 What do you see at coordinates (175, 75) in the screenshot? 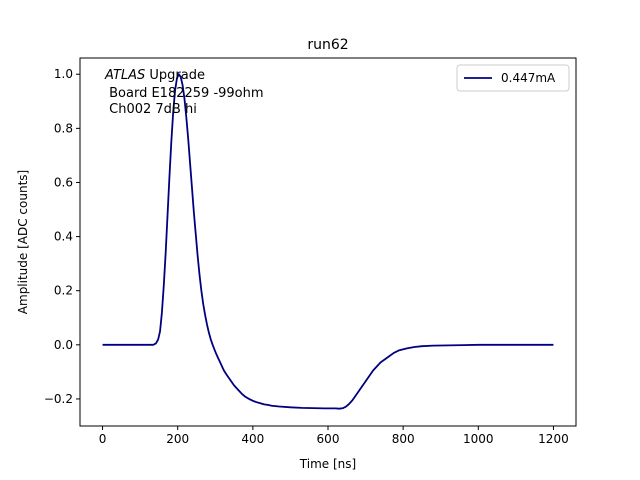
I see `annotation-upgrade: Upgrade` at bounding box center [175, 75].